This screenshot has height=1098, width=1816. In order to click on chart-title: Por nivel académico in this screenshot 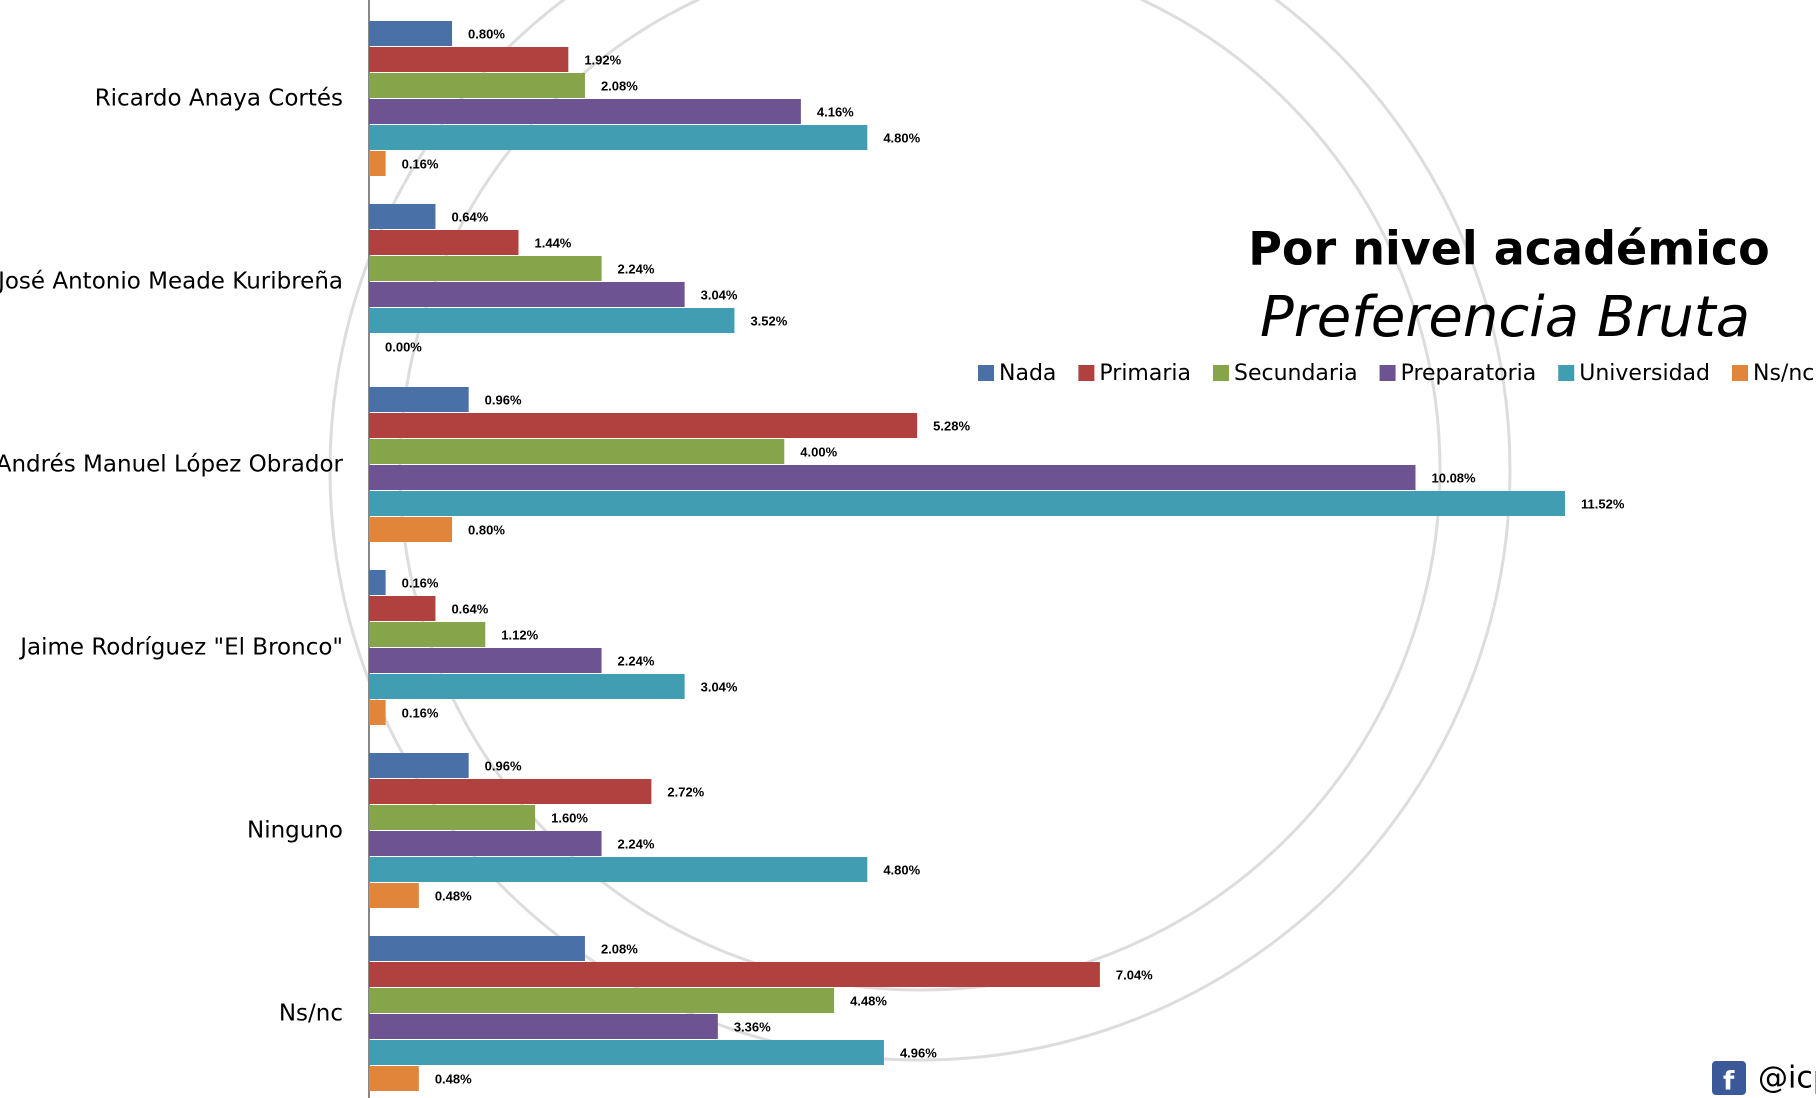, I will do `click(1509, 249)`.